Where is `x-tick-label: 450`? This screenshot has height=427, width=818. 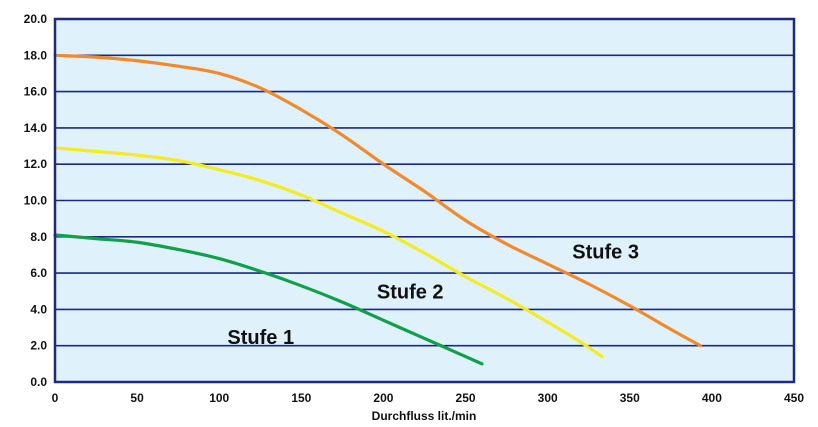
x-tick-label: 450 is located at coordinates (794, 398).